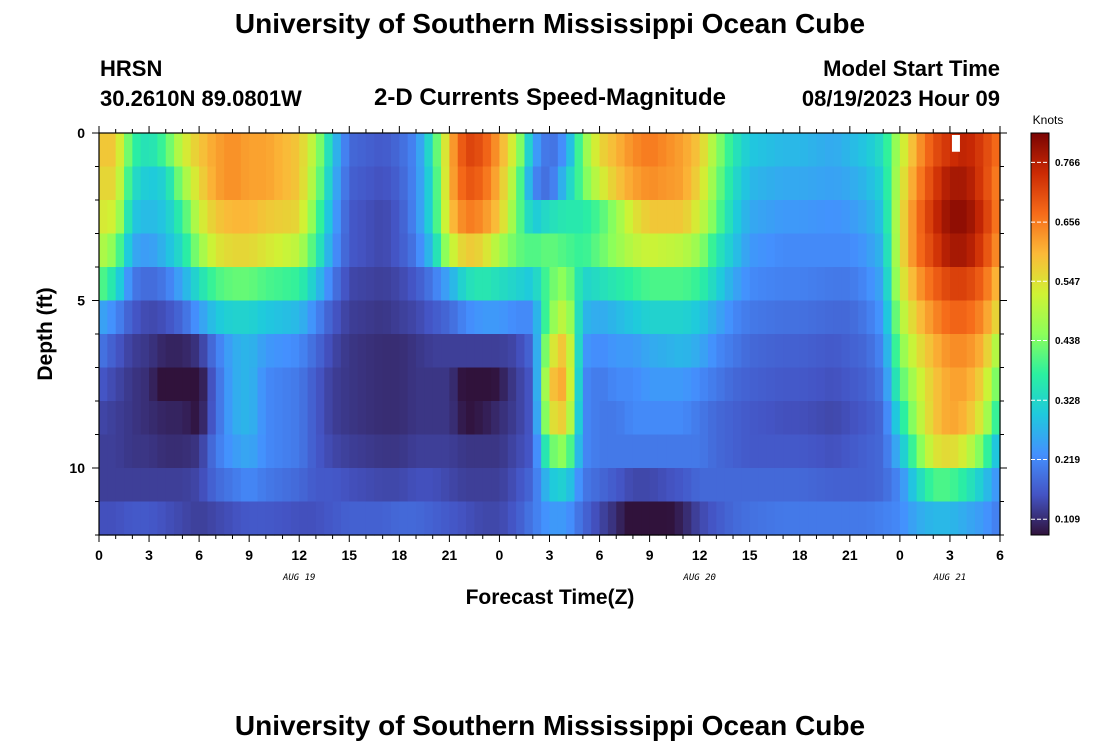 The image size is (1100, 750). What do you see at coordinates (1000, 555) in the screenshot?
I see `x-tick-label: 6` at bounding box center [1000, 555].